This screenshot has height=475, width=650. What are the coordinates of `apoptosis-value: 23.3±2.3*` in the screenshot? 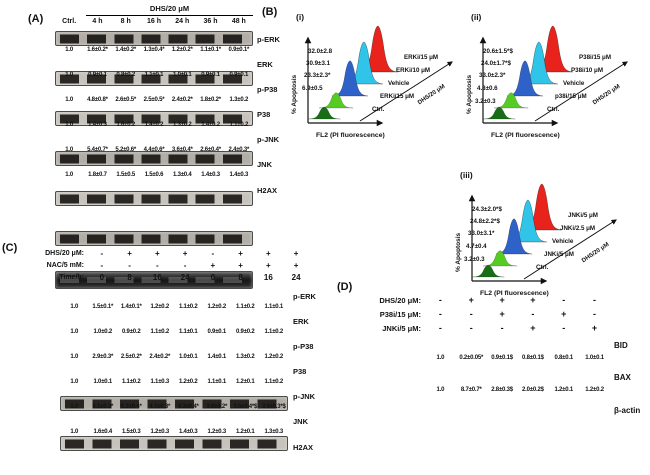 It's located at (317, 75).